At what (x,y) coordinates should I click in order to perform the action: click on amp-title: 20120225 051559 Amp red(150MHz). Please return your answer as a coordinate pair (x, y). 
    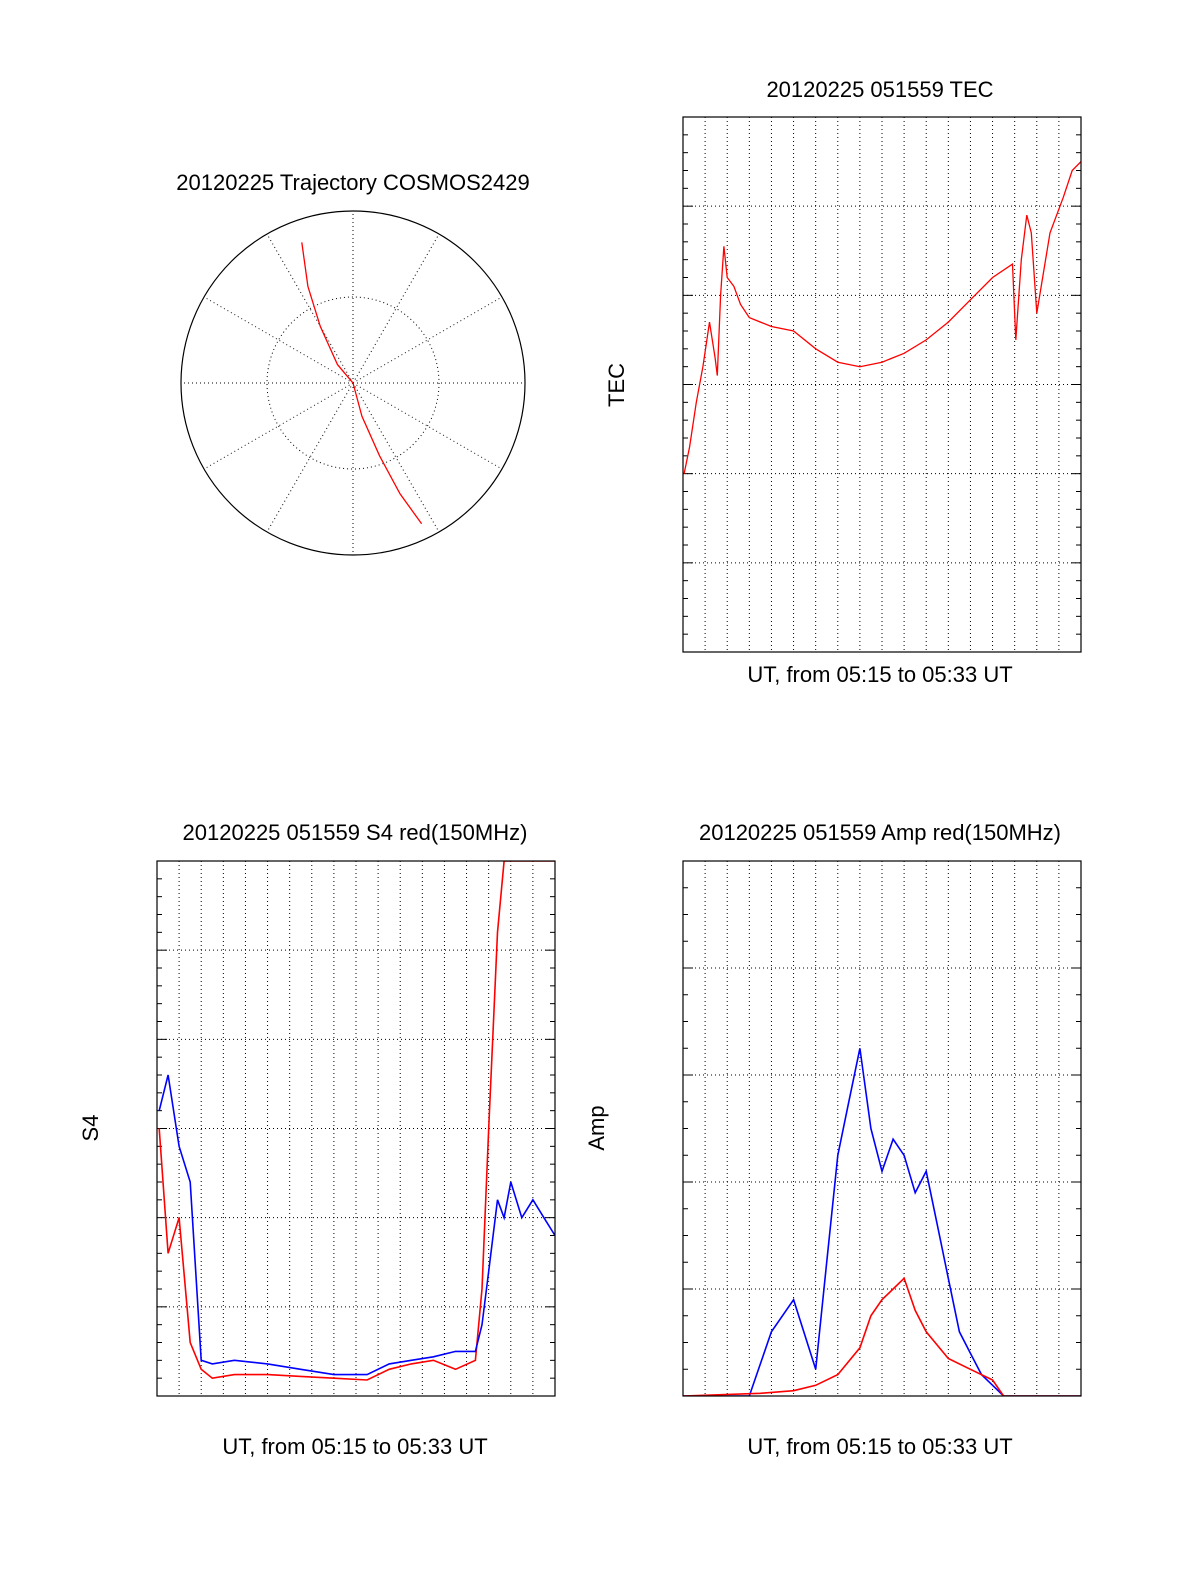
    Looking at the image, I should click on (880, 832).